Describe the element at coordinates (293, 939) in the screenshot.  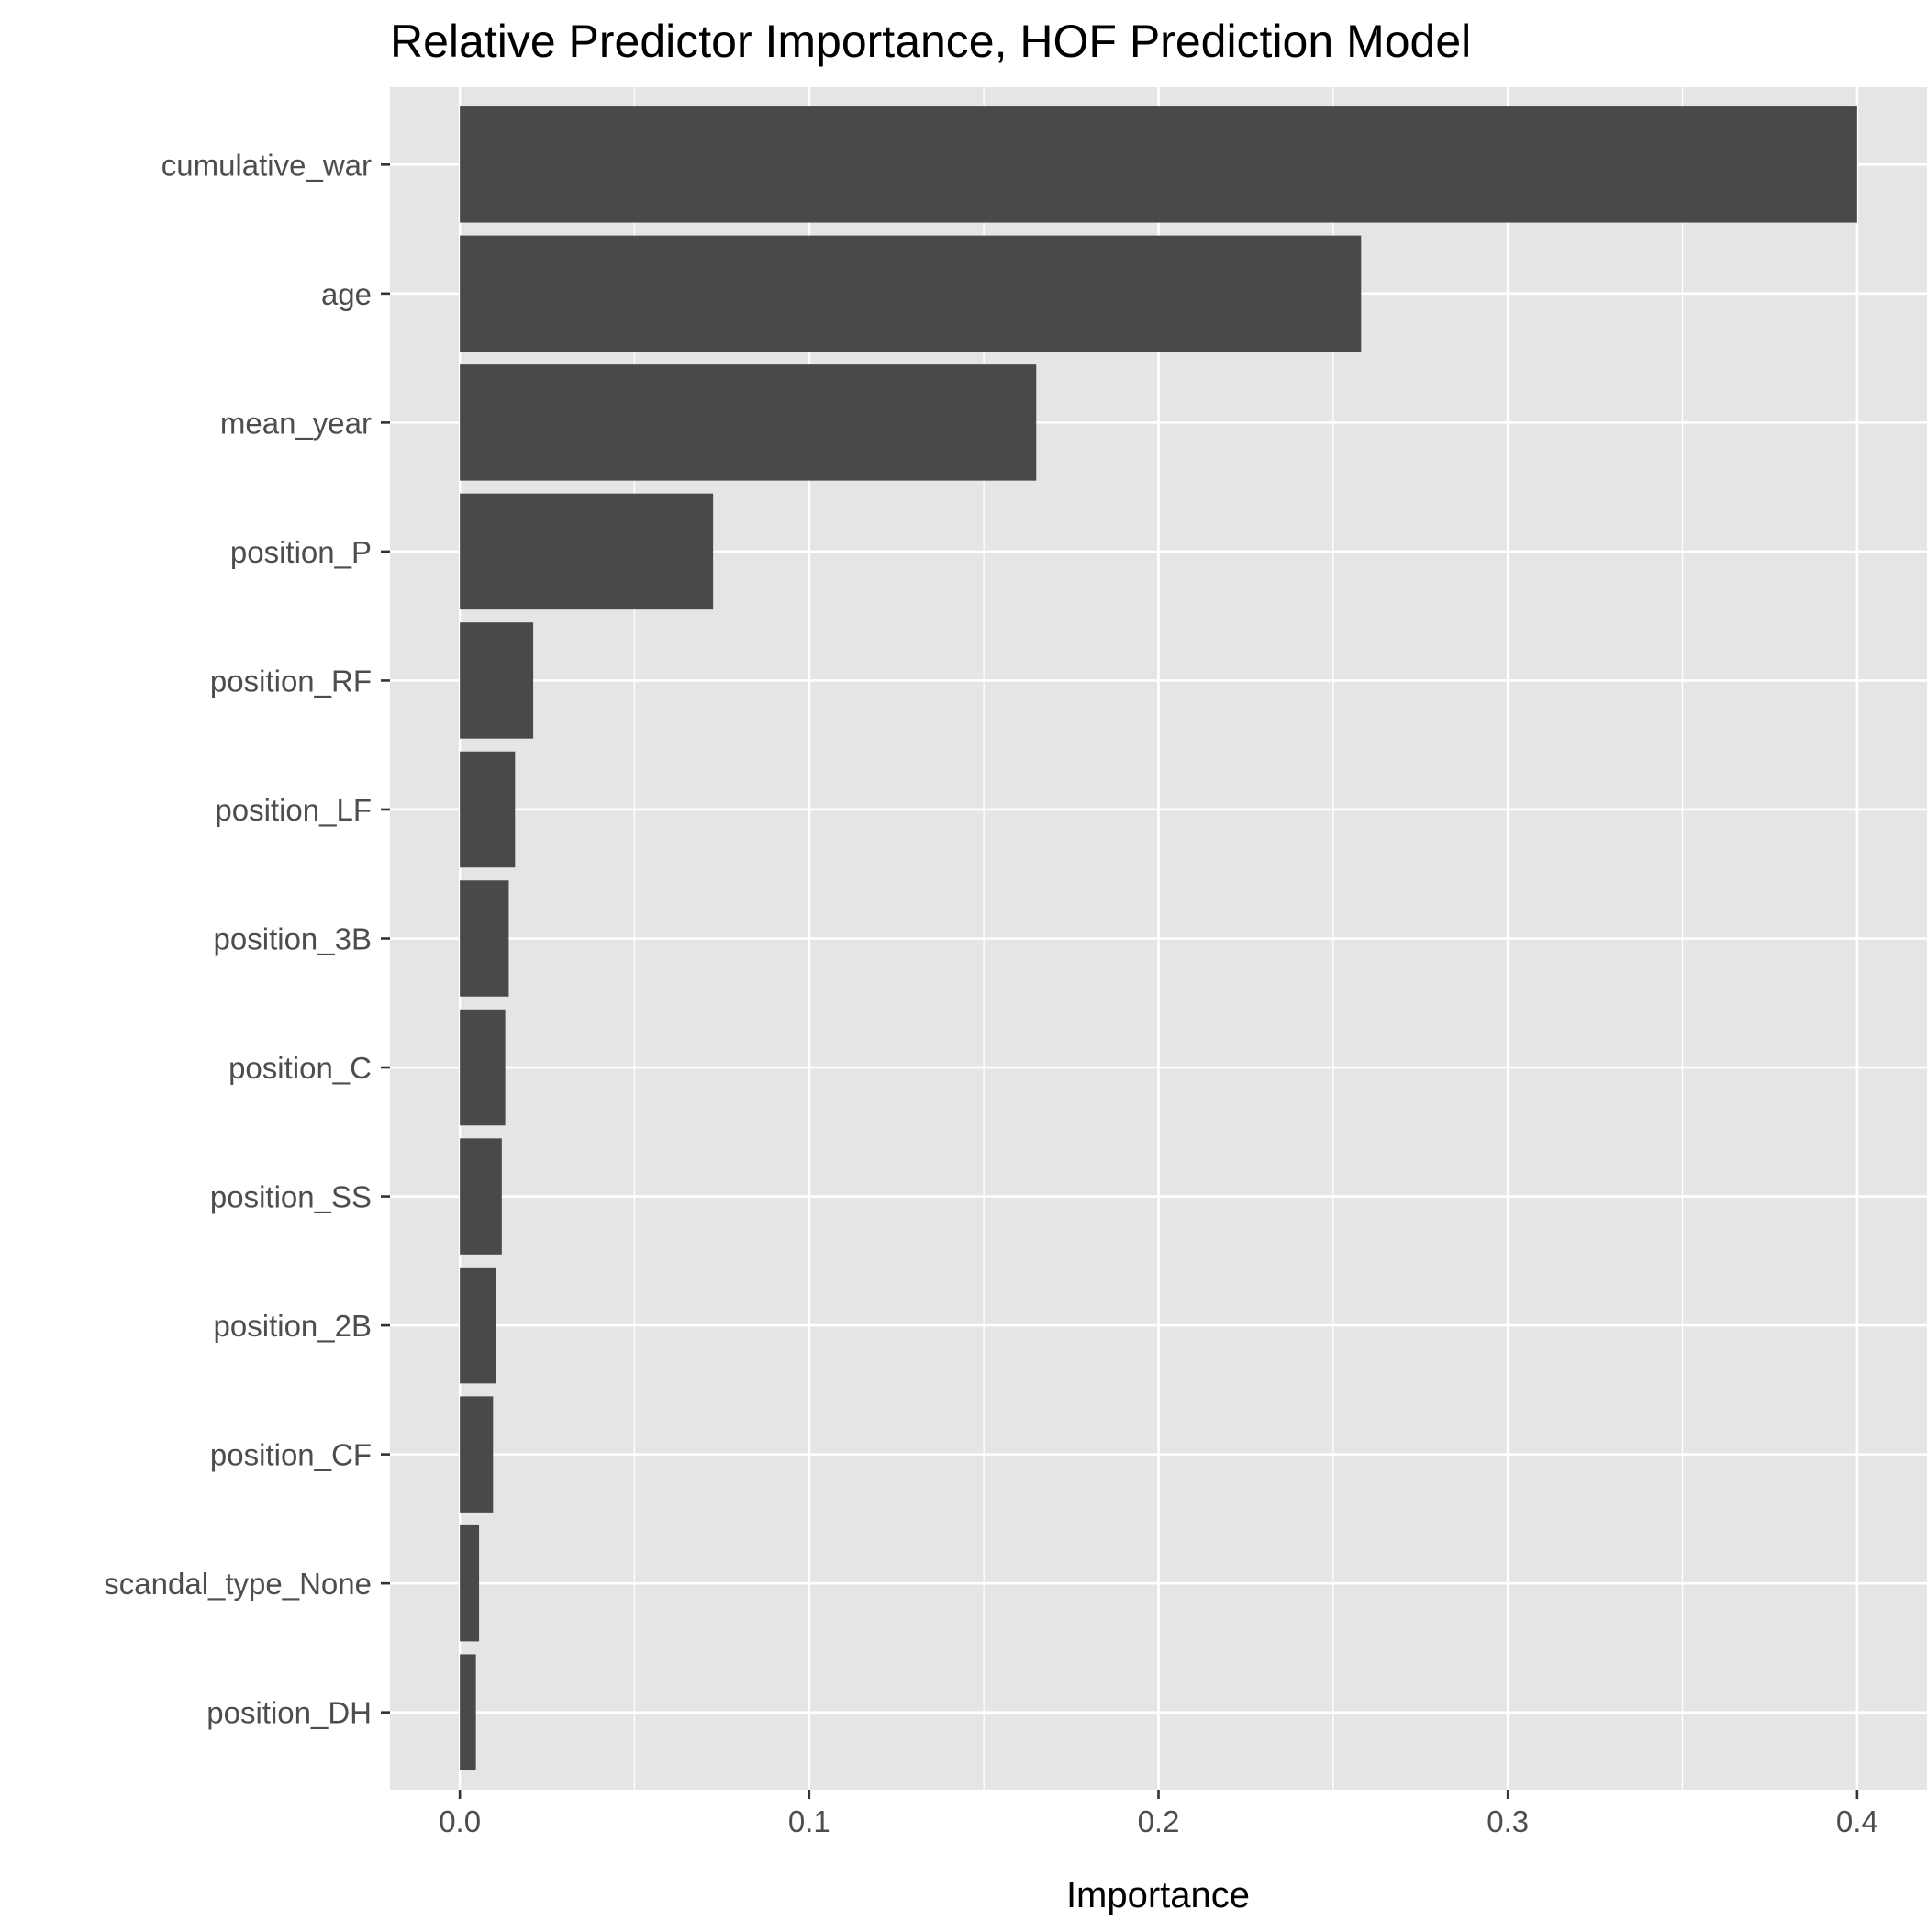
I see `y-tick-label: position_3B` at that location.